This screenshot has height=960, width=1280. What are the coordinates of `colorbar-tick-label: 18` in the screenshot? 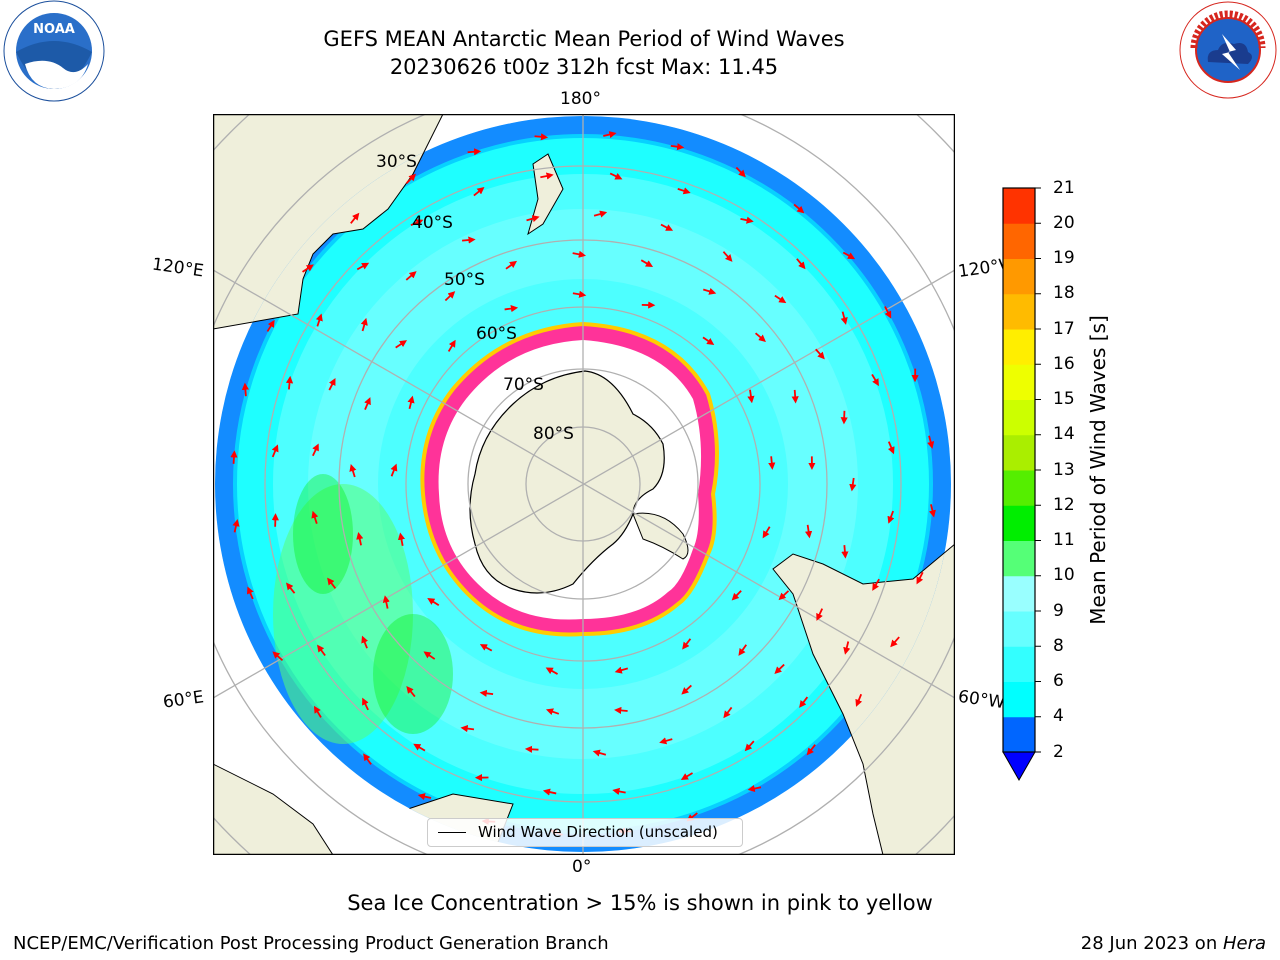 It's located at (1064, 293).